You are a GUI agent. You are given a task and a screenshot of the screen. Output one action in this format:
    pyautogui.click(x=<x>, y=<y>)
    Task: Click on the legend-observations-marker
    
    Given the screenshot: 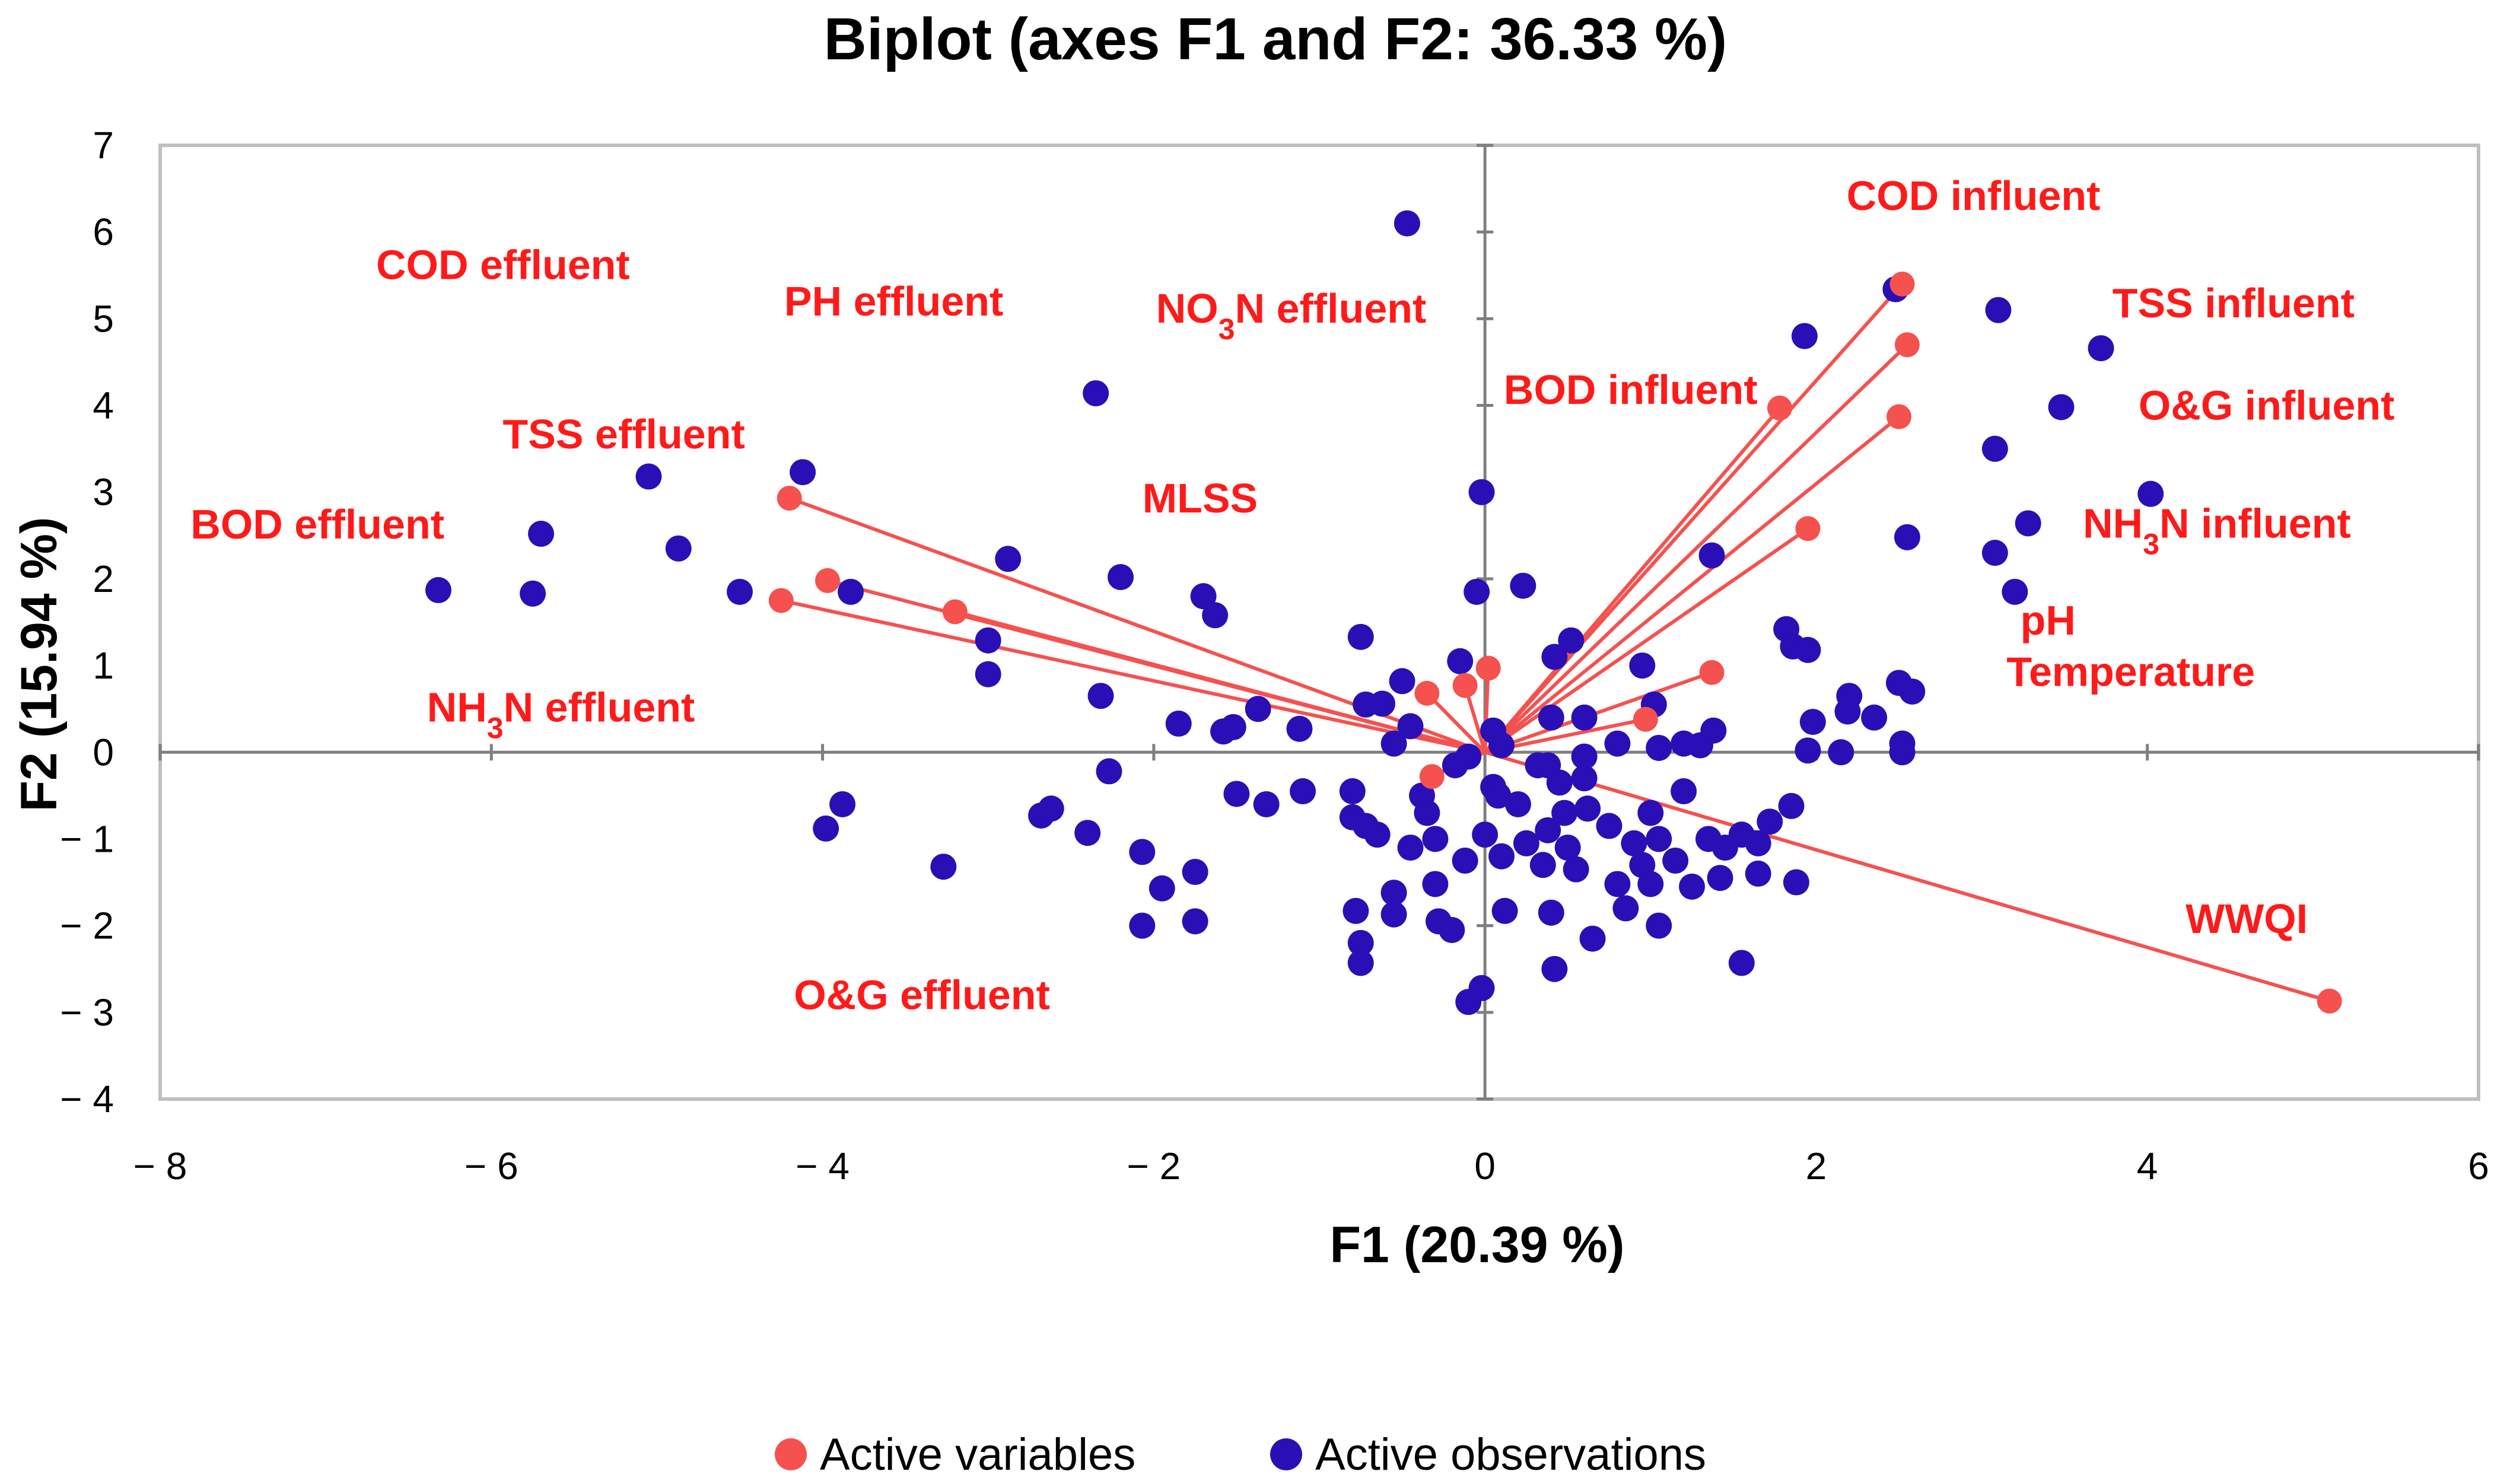 What is the action you would take?
    pyautogui.click(x=1286, y=1454)
    